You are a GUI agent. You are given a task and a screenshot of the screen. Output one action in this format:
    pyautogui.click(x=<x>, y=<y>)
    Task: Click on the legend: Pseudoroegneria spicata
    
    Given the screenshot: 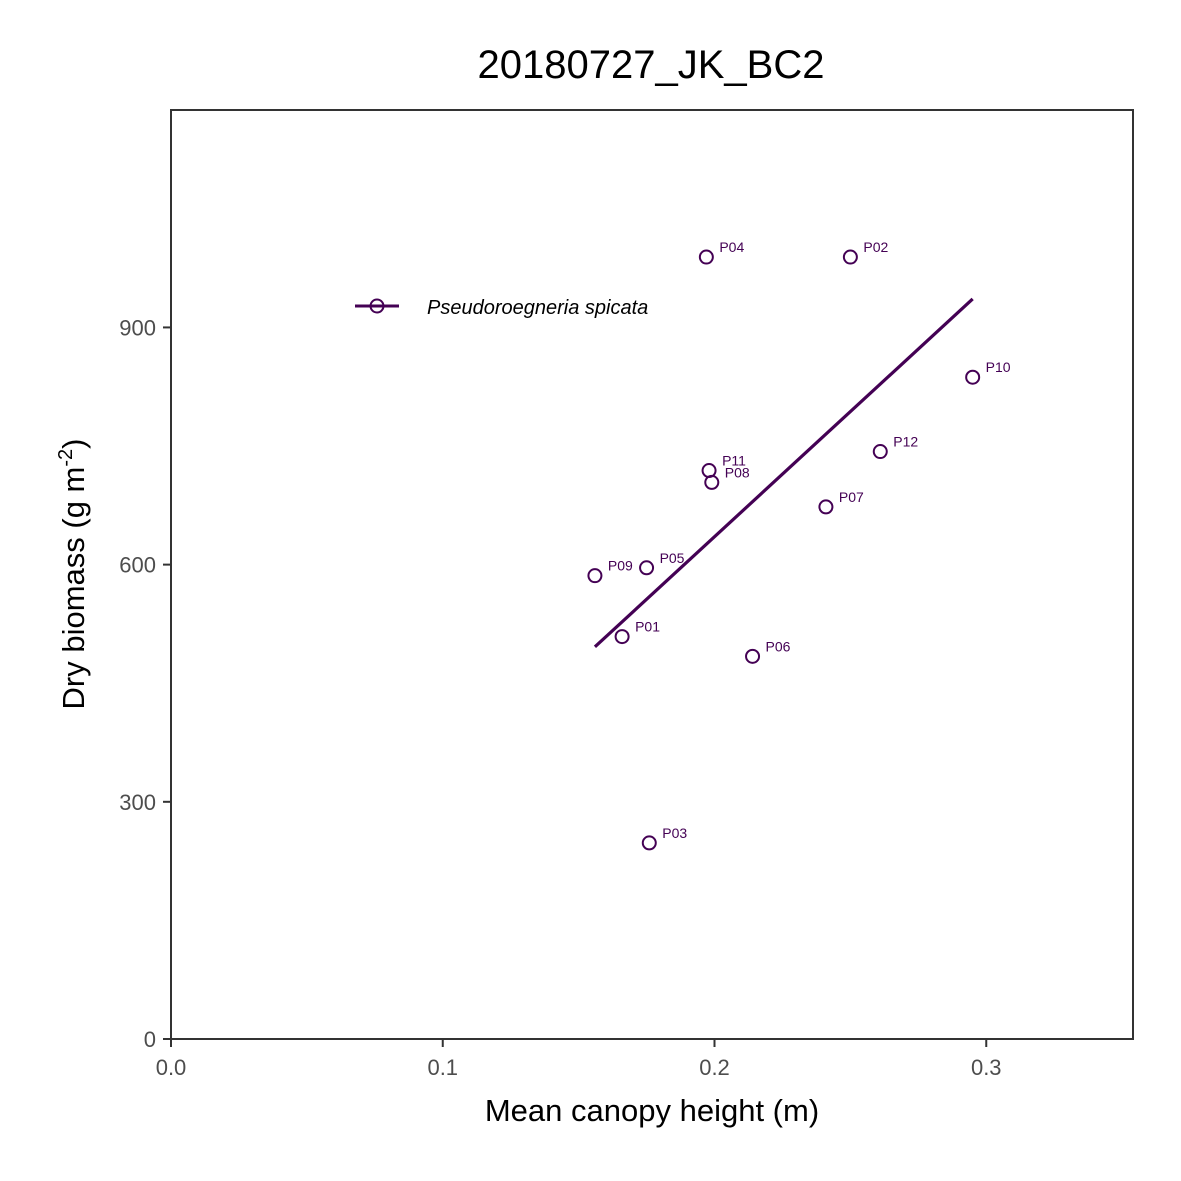 What is the action you would take?
    pyautogui.click(x=501, y=308)
    